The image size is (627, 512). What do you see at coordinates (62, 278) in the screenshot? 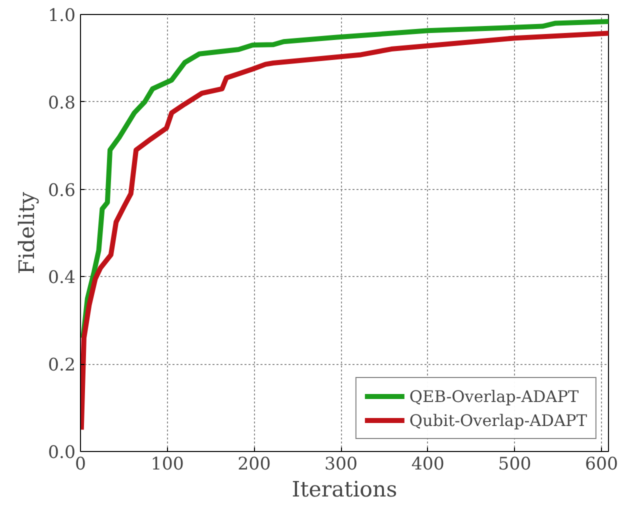
I see `y-tick-label: 0.4` at bounding box center [62, 278].